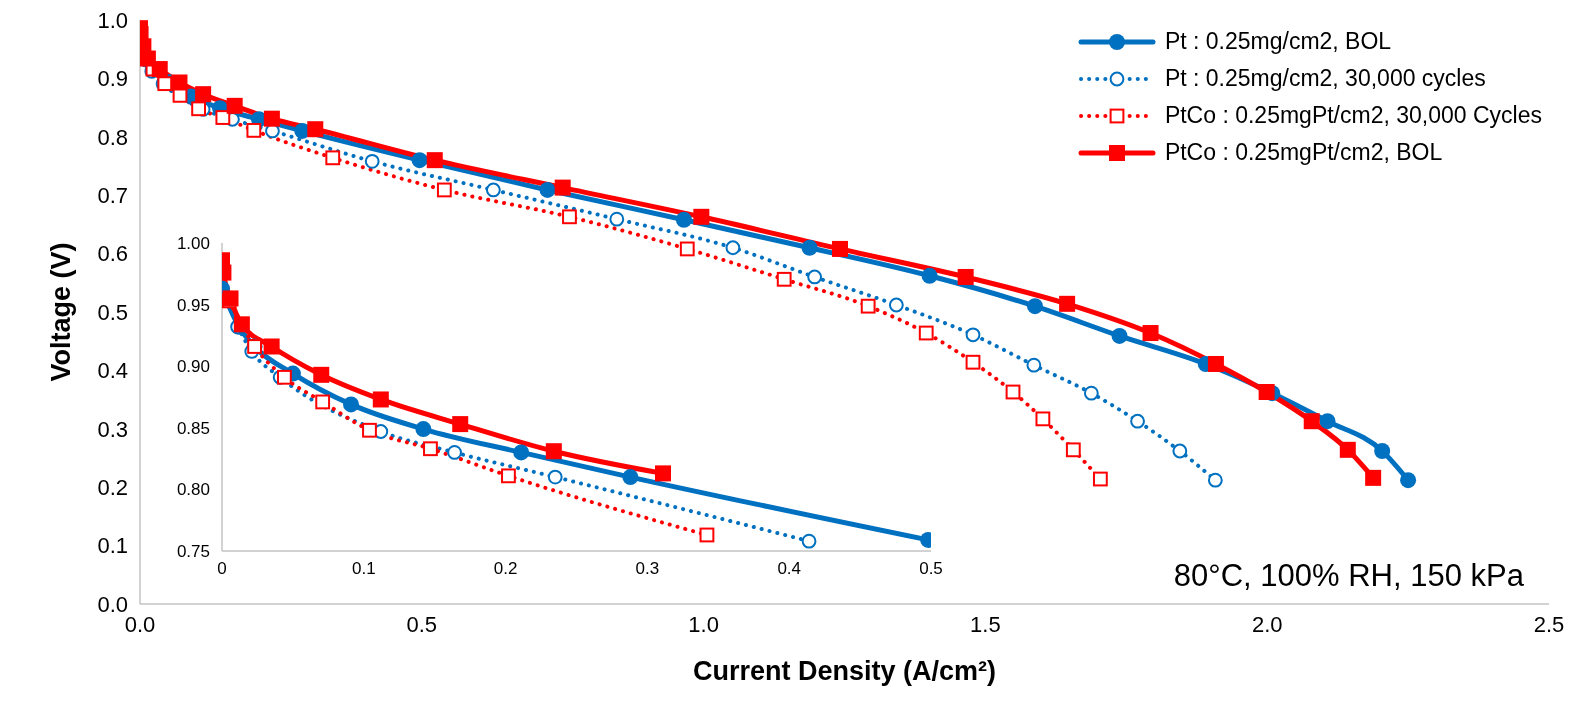 This screenshot has height=708, width=1580. What do you see at coordinates (193, 490) in the screenshot?
I see `y-tick-label: 0.80` at bounding box center [193, 490].